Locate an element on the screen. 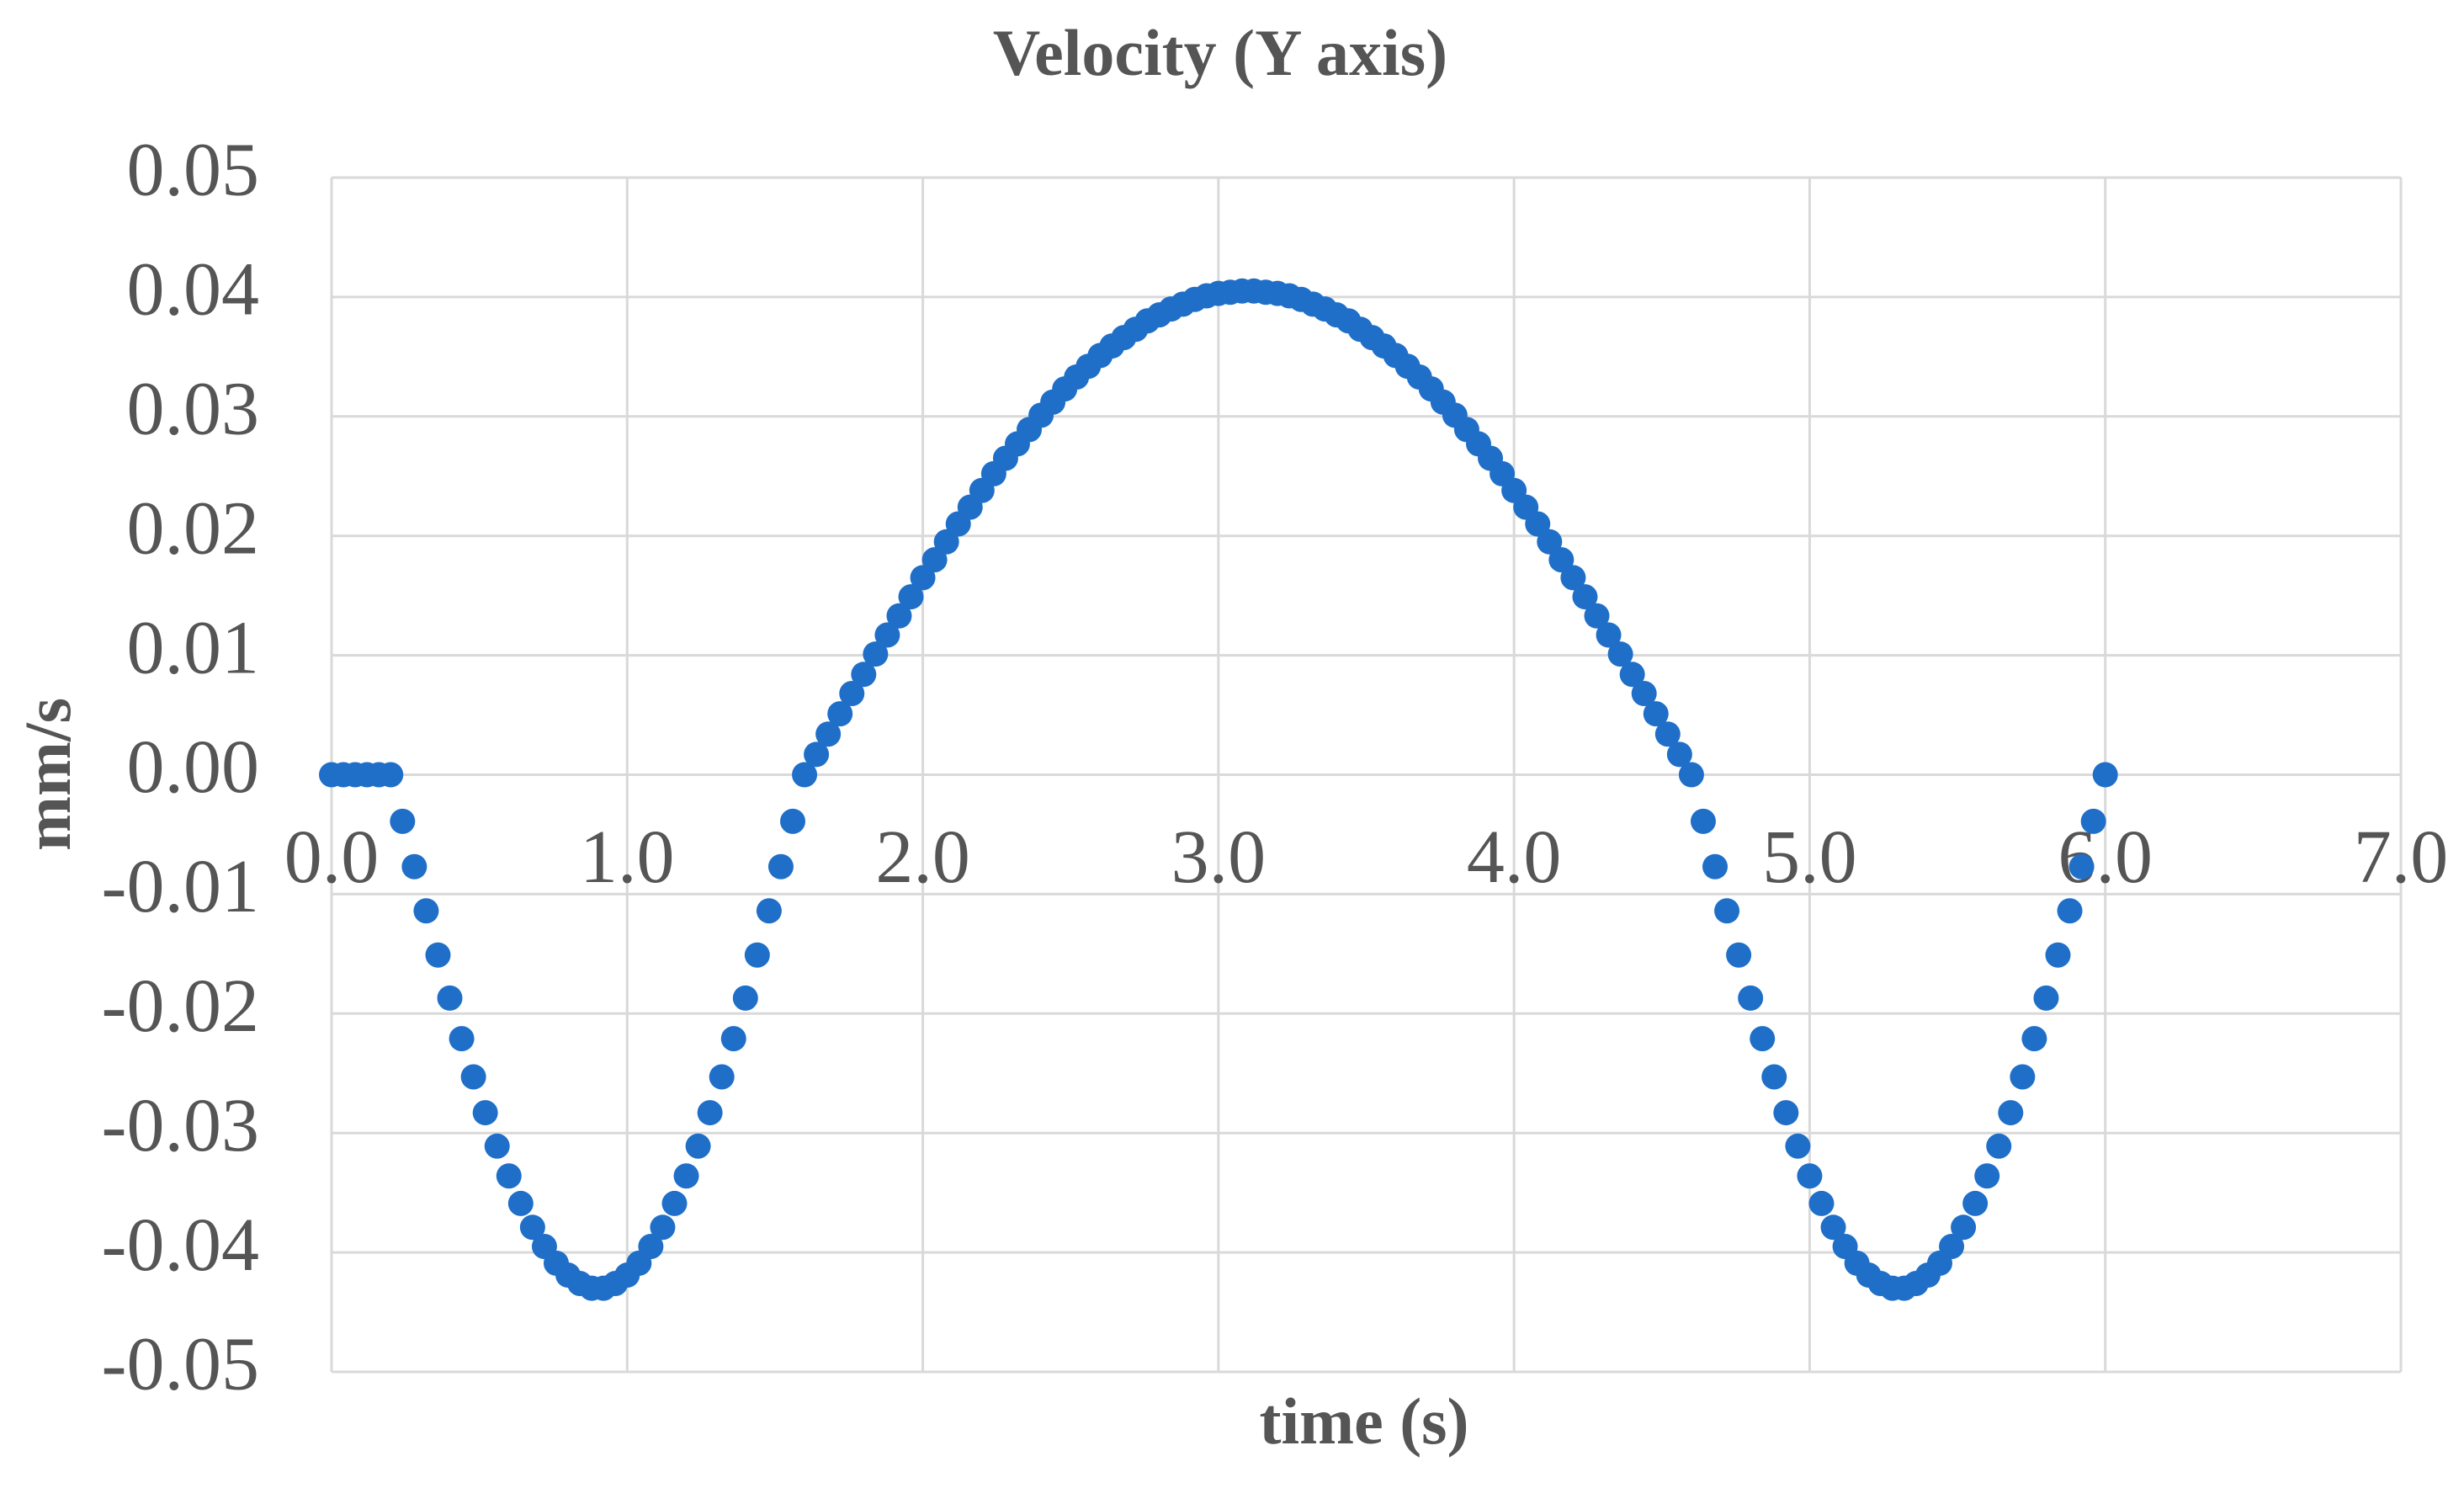 This screenshot has width=2464, height=1488. x-axis-title: time (s) is located at coordinates (1363, 1421).